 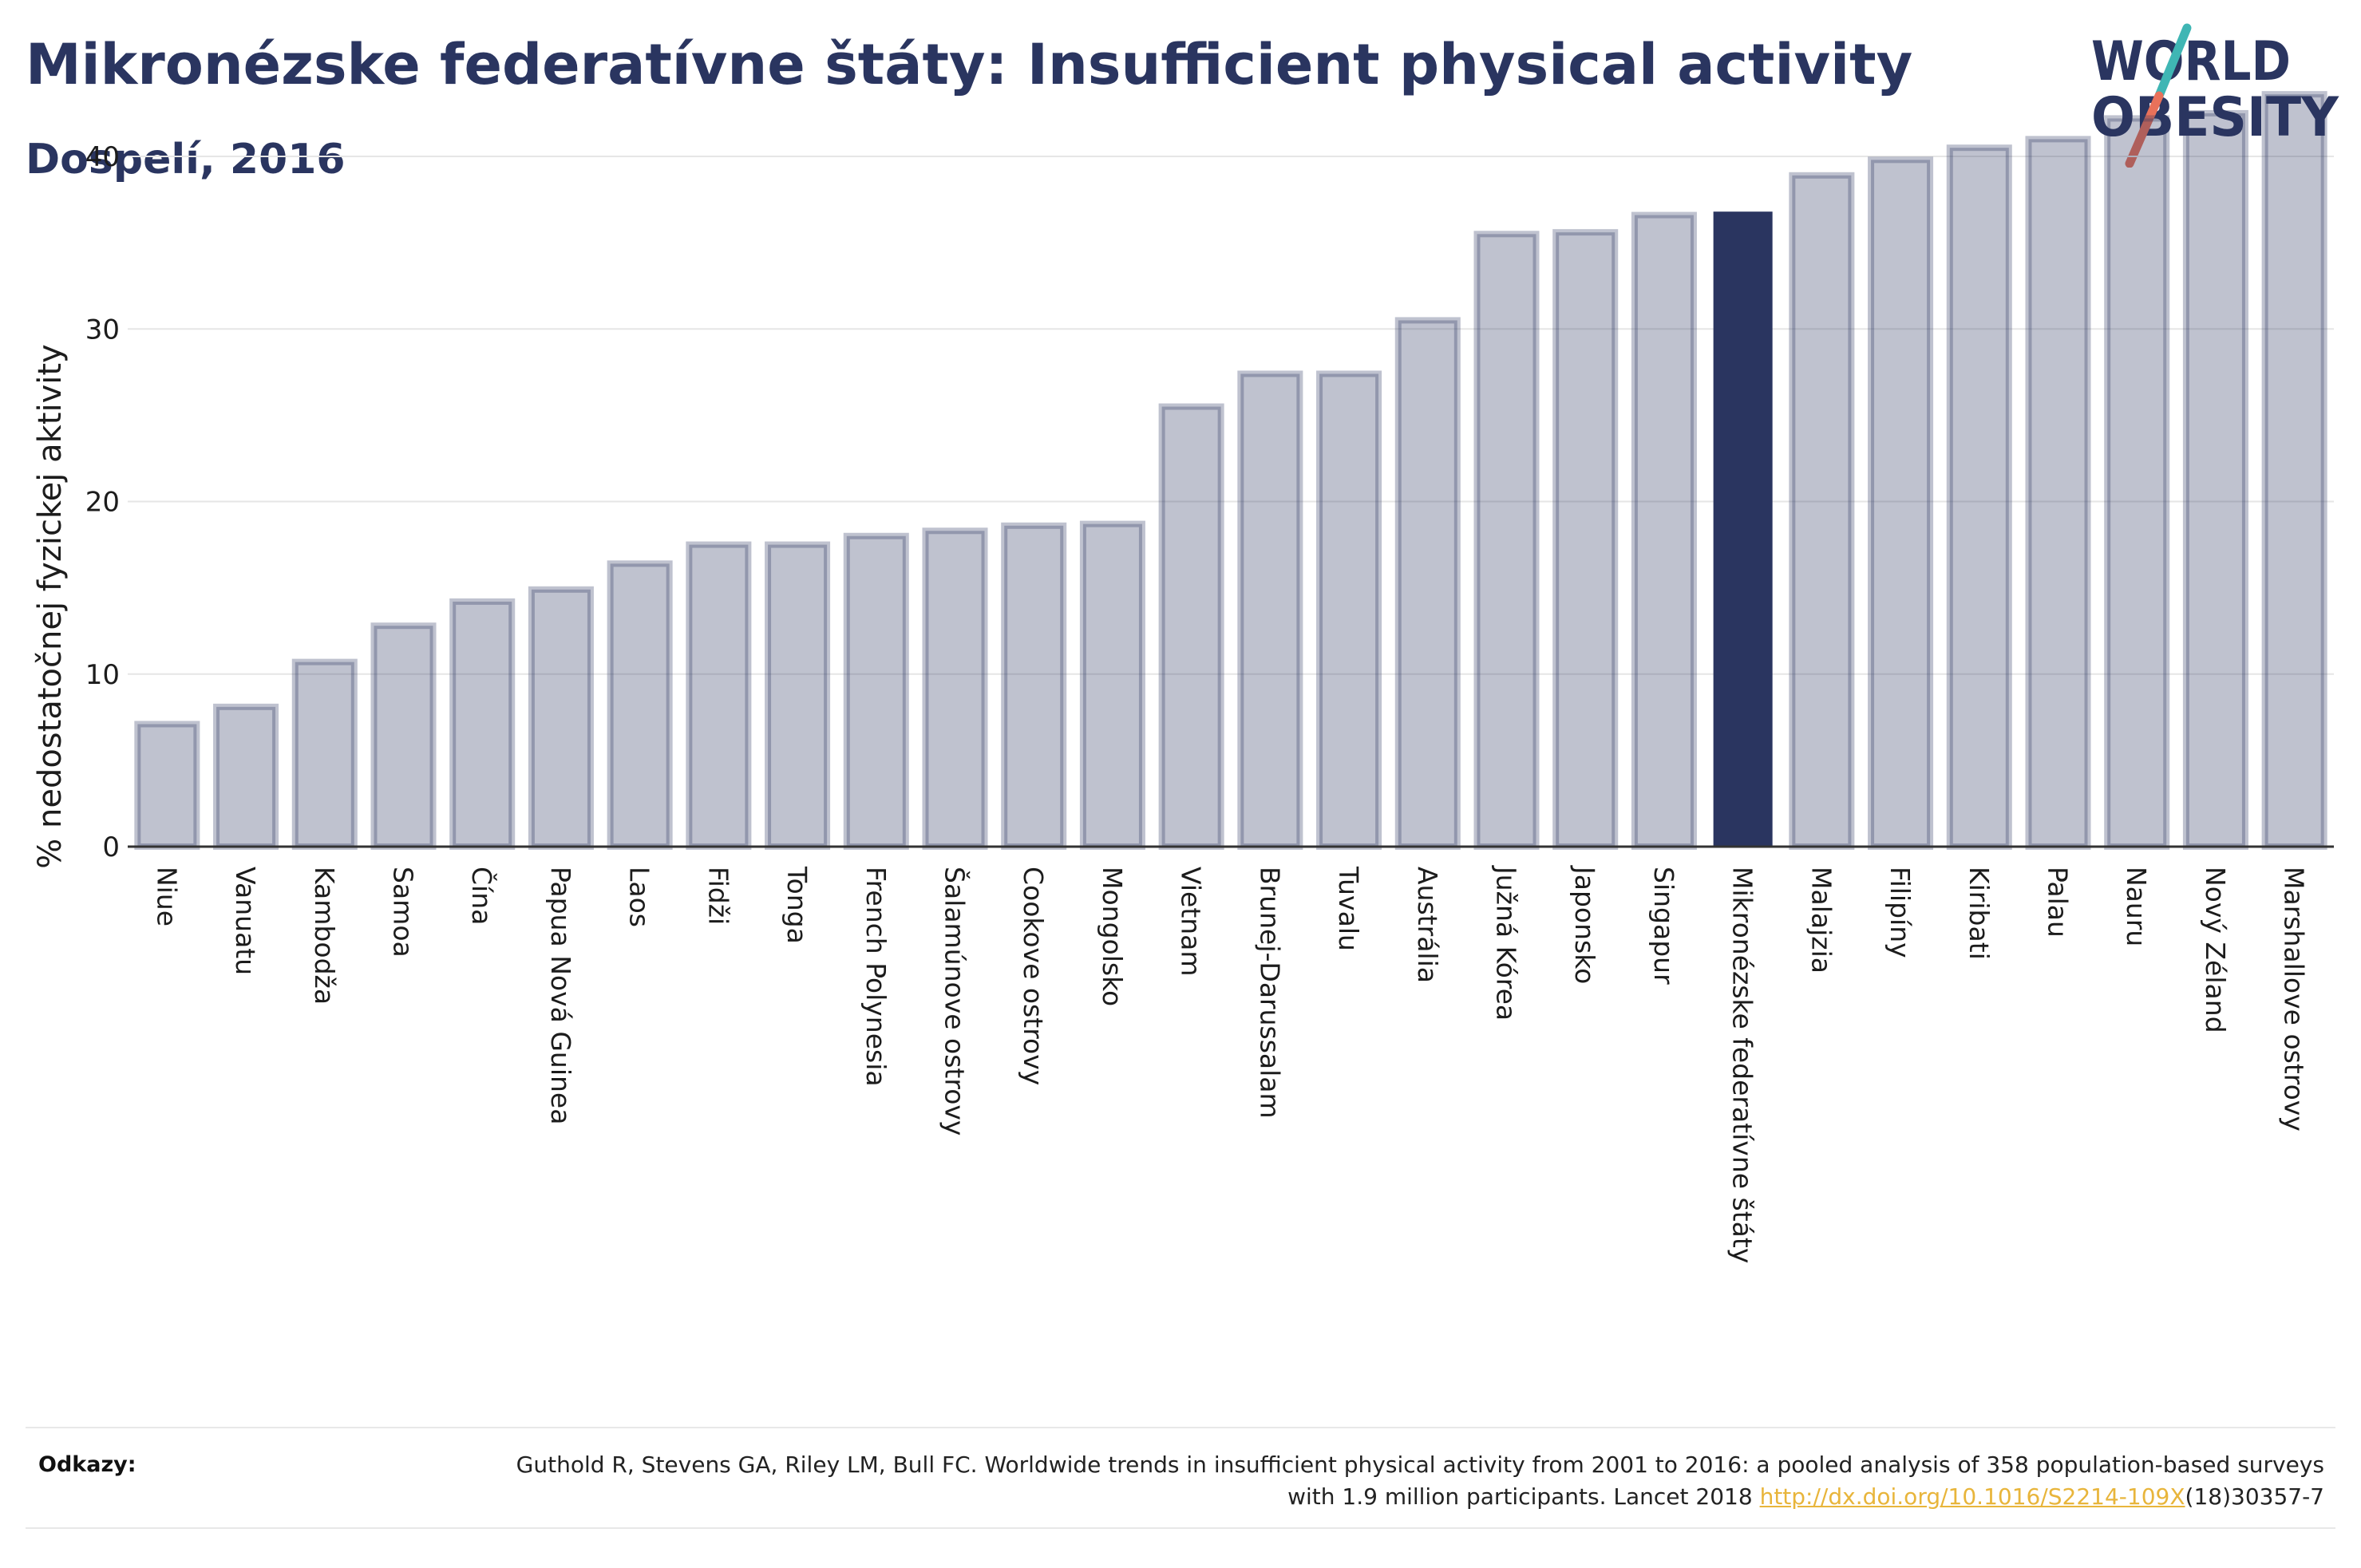 I want to click on y-tick-label: 30, so click(x=102, y=330).